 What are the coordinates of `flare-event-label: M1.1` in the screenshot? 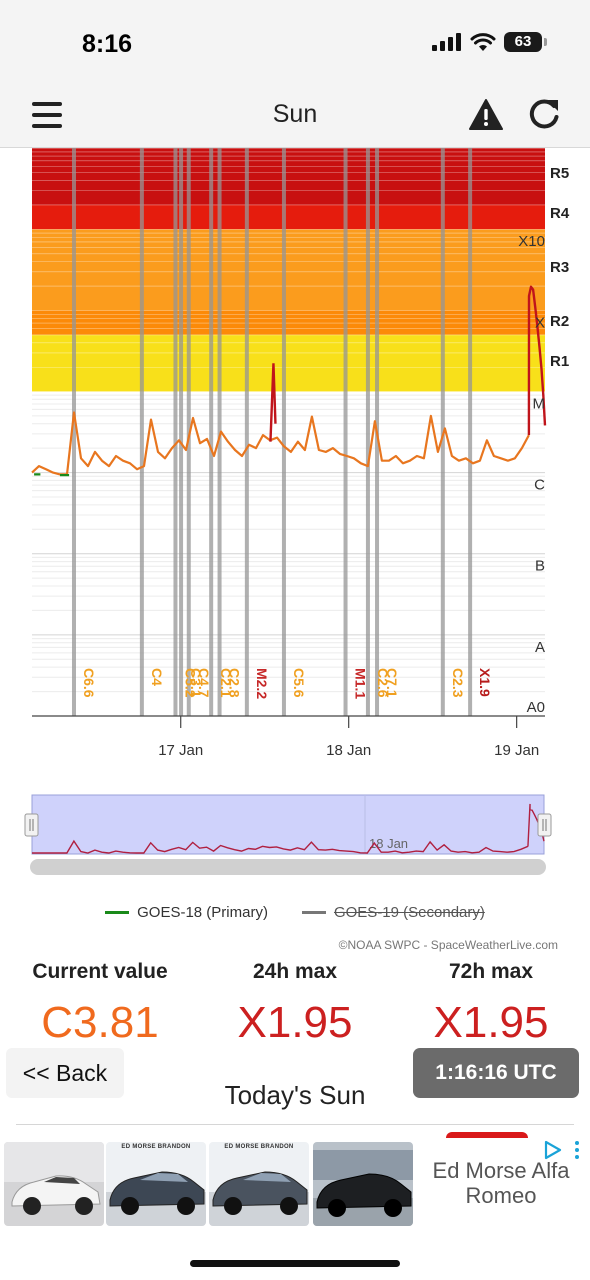 It's located at (361, 683).